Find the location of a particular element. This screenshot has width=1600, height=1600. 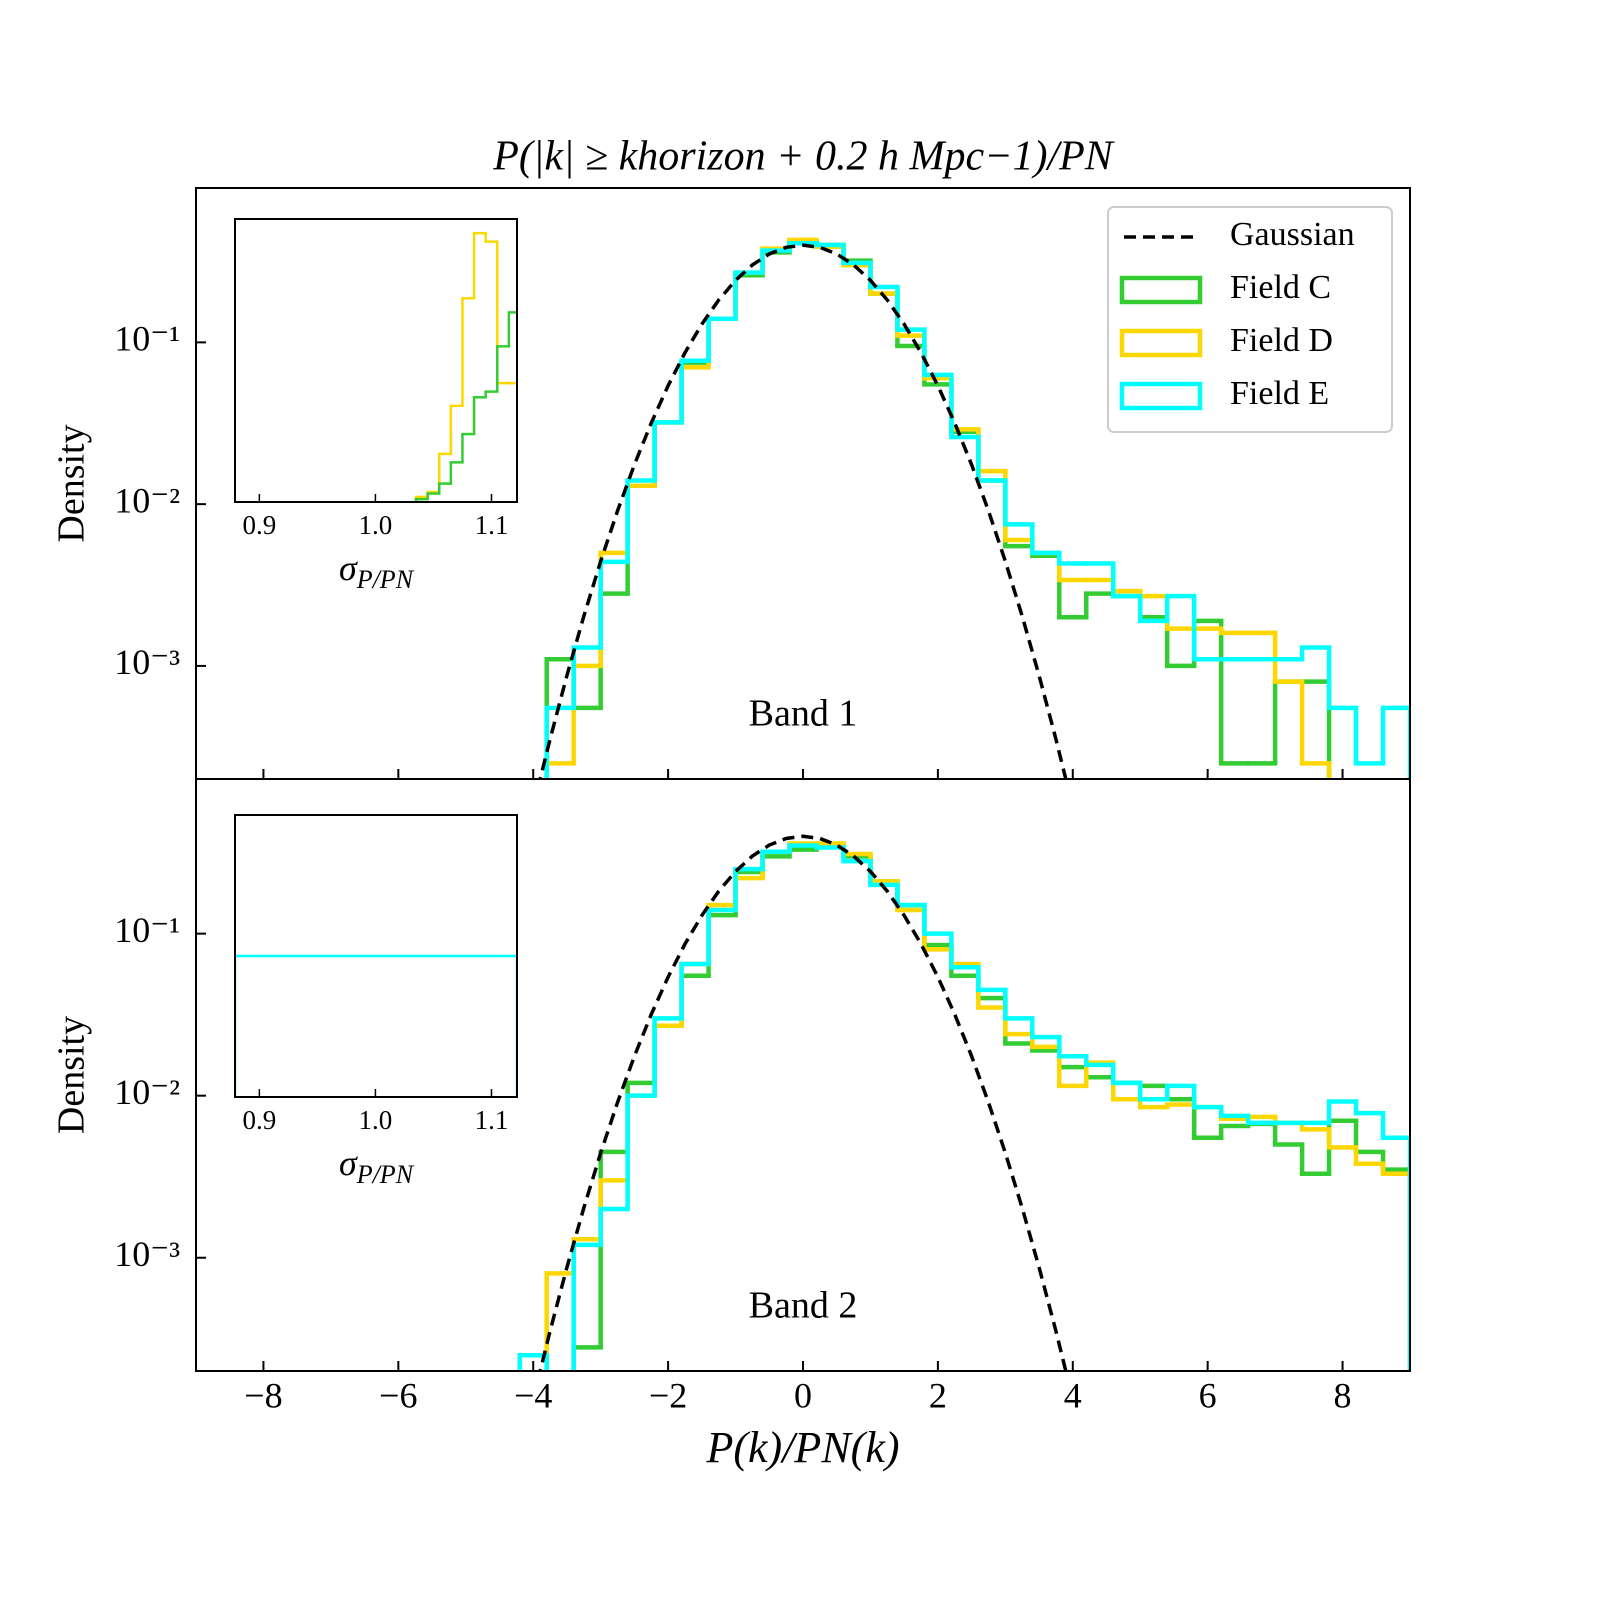

chart-title: P(|k| ≥ khorizon + 0.2 h Mpc−1)/PN is located at coordinates (803, 157).